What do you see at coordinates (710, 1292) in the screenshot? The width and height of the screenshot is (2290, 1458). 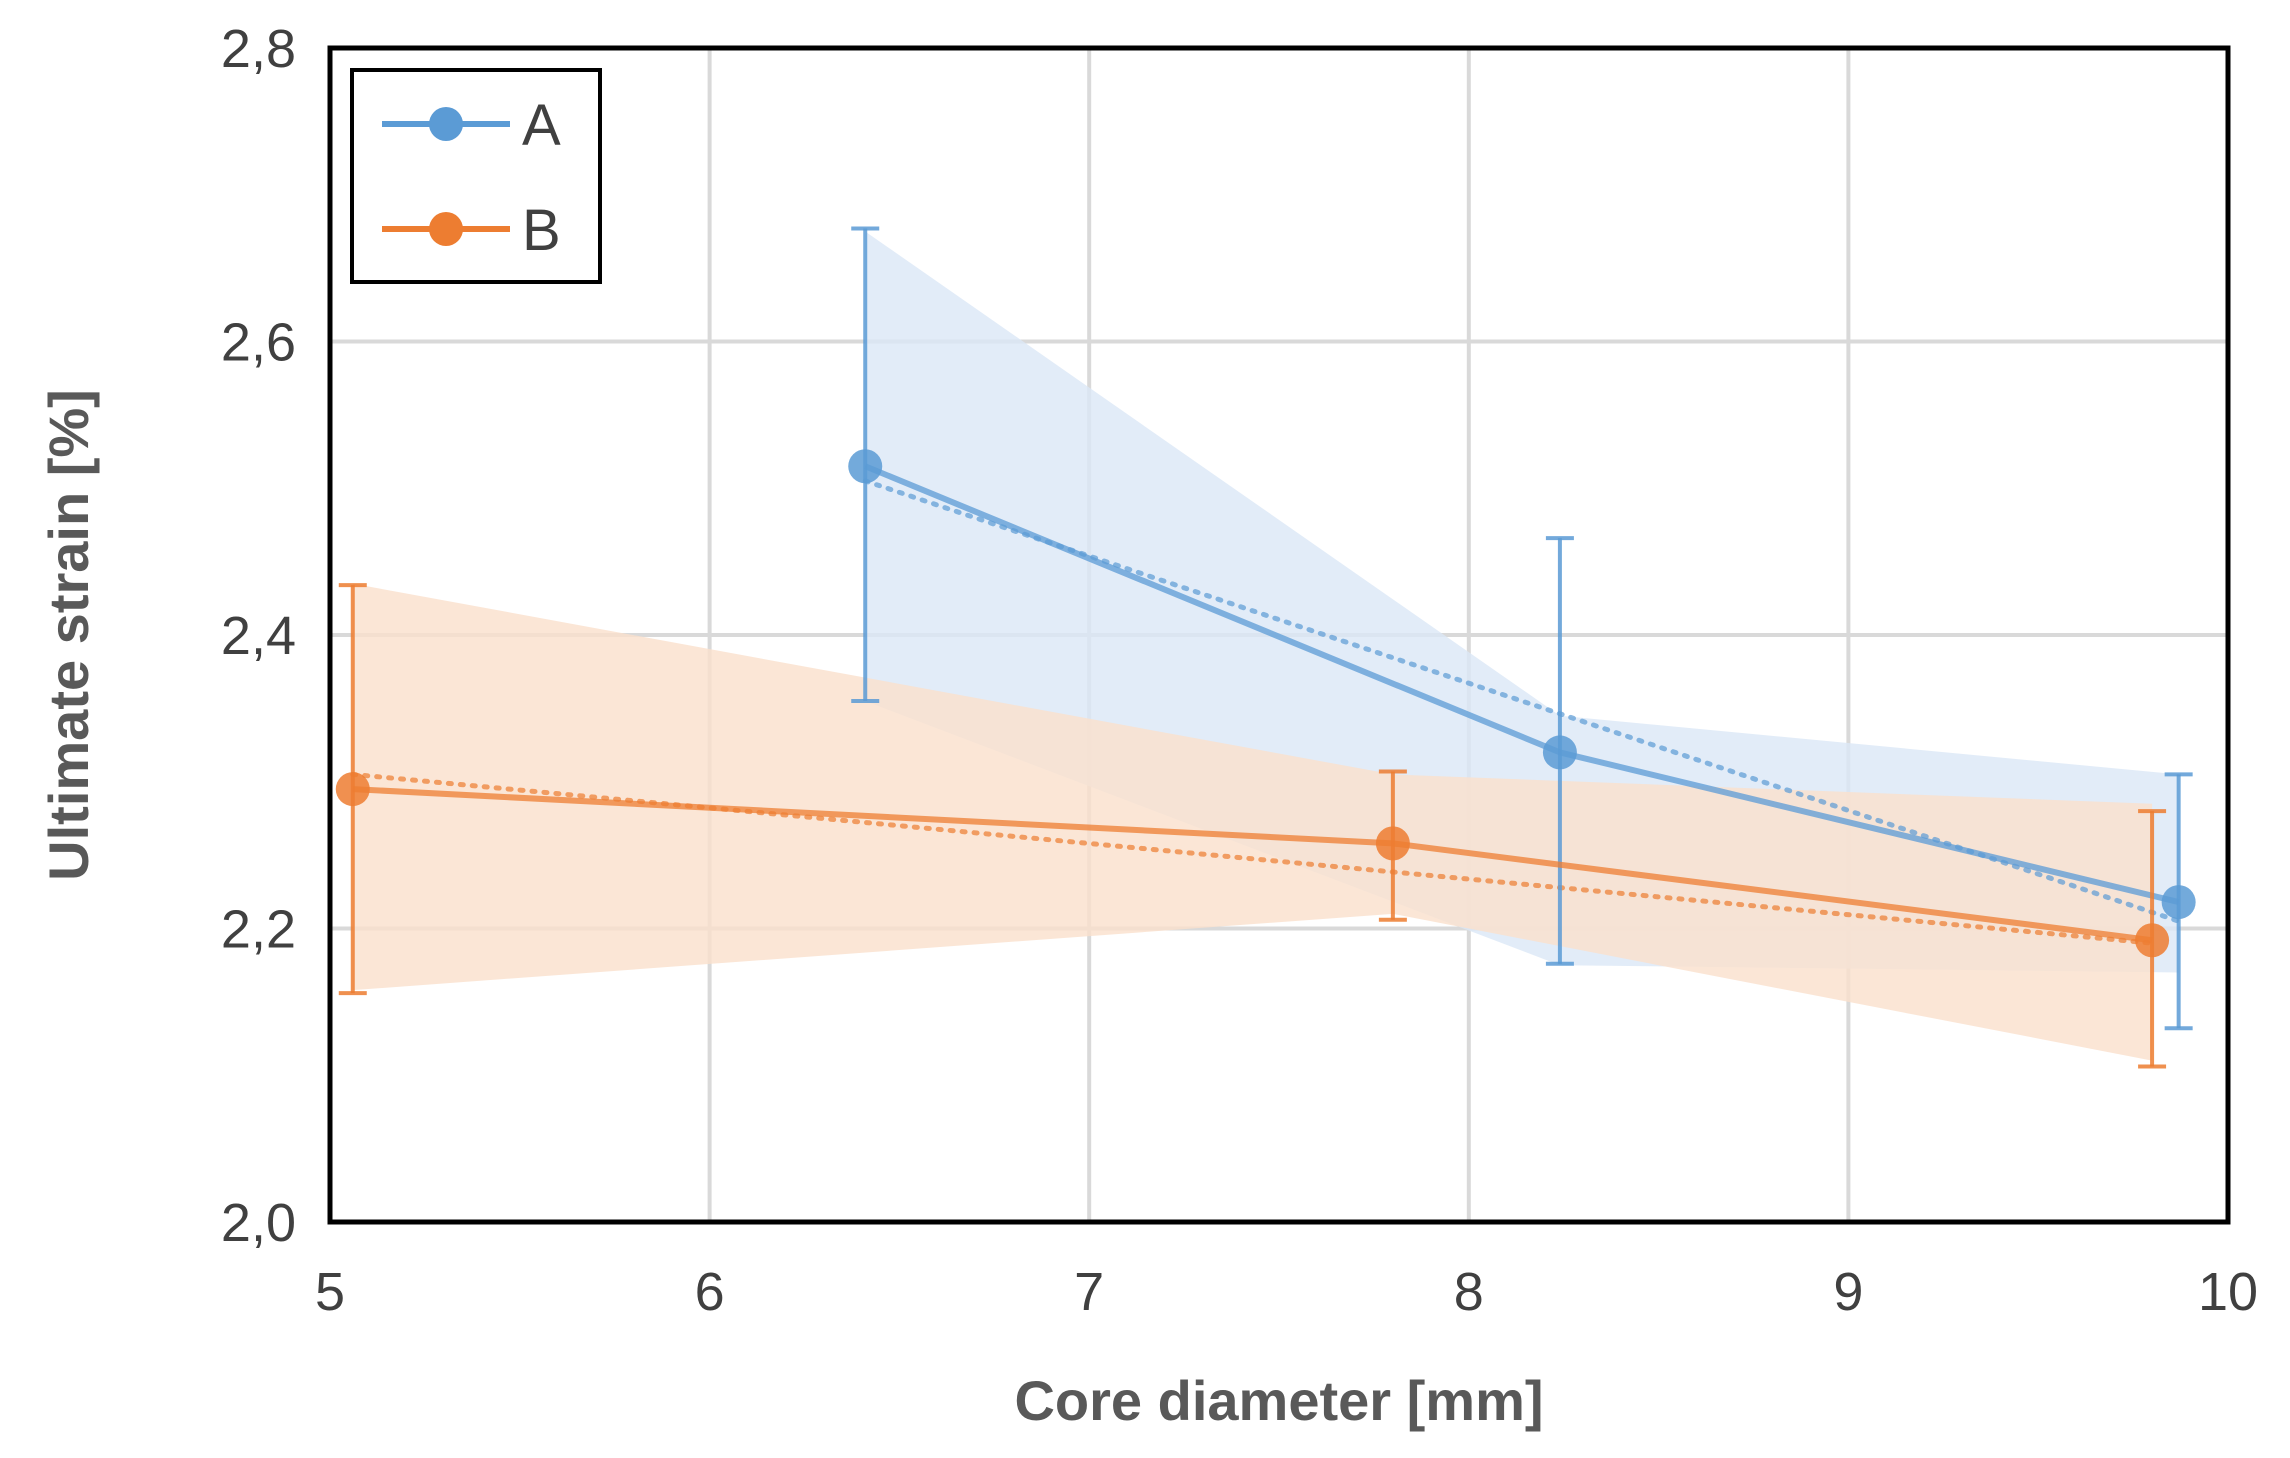 I see `x-tick-label: 6` at bounding box center [710, 1292].